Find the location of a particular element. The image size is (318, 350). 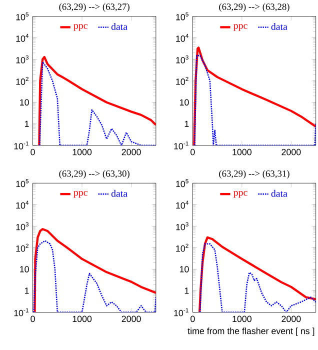

chart-title: (63,29) --> (63,27) is located at coordinates (94, 7).